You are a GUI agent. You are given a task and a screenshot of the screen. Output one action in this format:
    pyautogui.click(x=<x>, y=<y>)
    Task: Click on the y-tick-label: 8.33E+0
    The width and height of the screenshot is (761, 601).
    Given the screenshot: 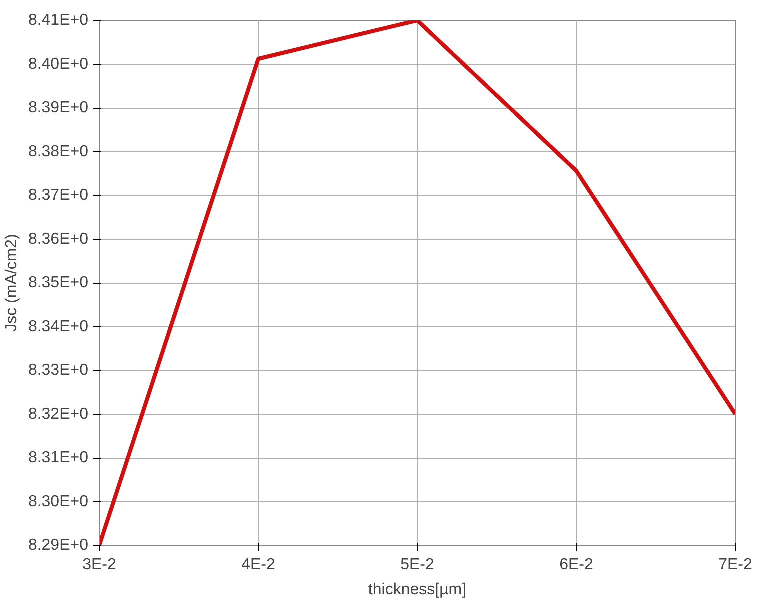 What is the action you would take?
    pyautogui.click(x=58, y=370)
    